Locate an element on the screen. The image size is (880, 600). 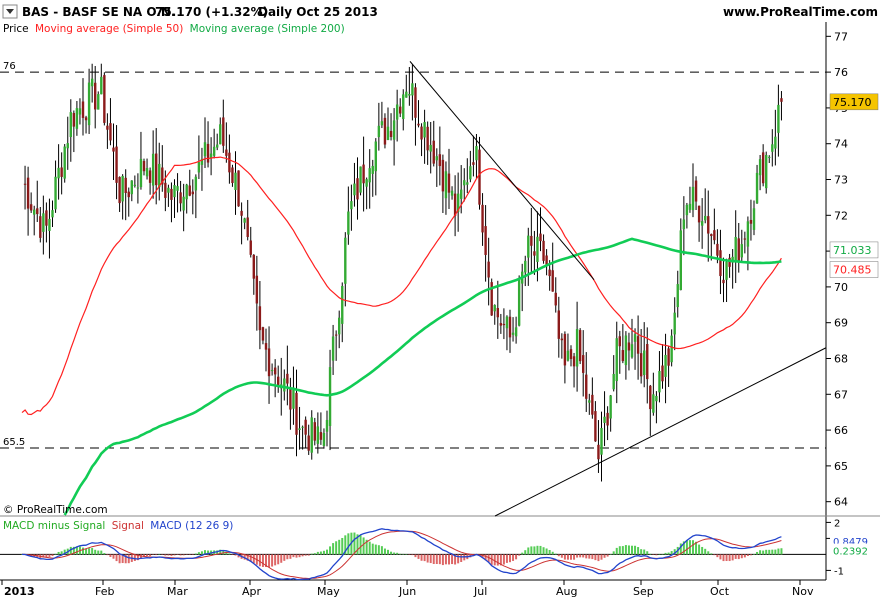
price-tick-label: 66 is located at coordinates (841, 430).